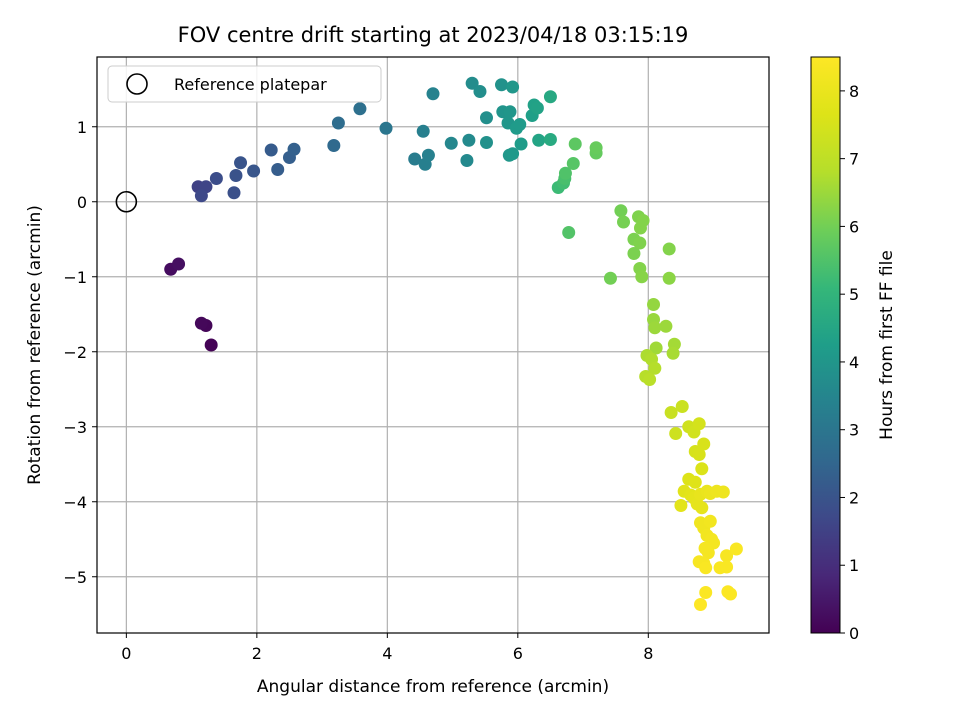 Image resolution: width=960 pixels, height=720 pixels. I want to click on colorbar-tick-label: 6, so click(854, 226).